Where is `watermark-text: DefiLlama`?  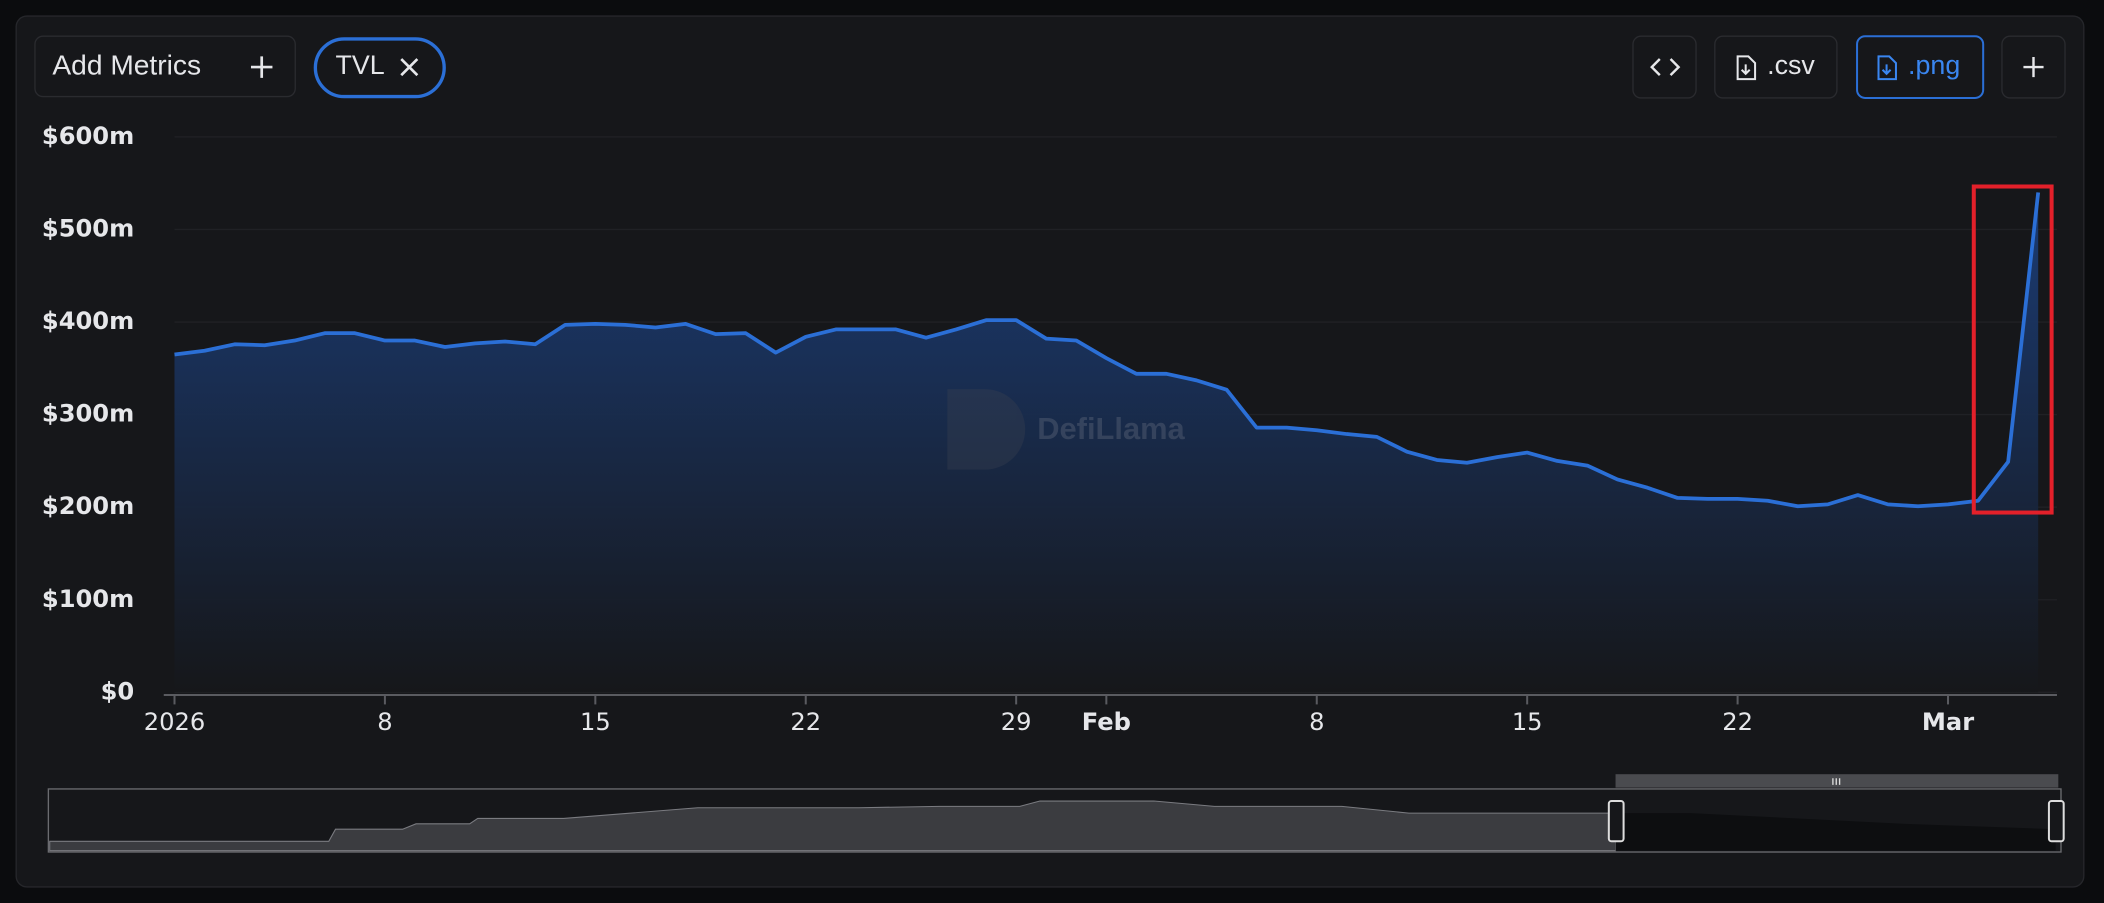
watermark-text: DefiLlama is located at coordinates (1111, 428).